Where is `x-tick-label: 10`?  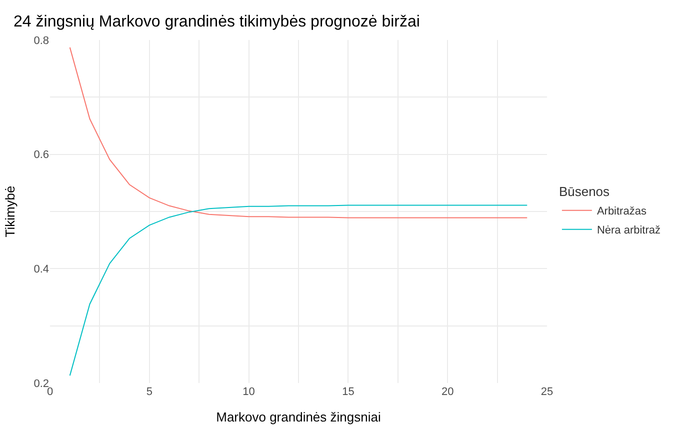
x-tick-label: 10 is located at coordinates (248, 392).